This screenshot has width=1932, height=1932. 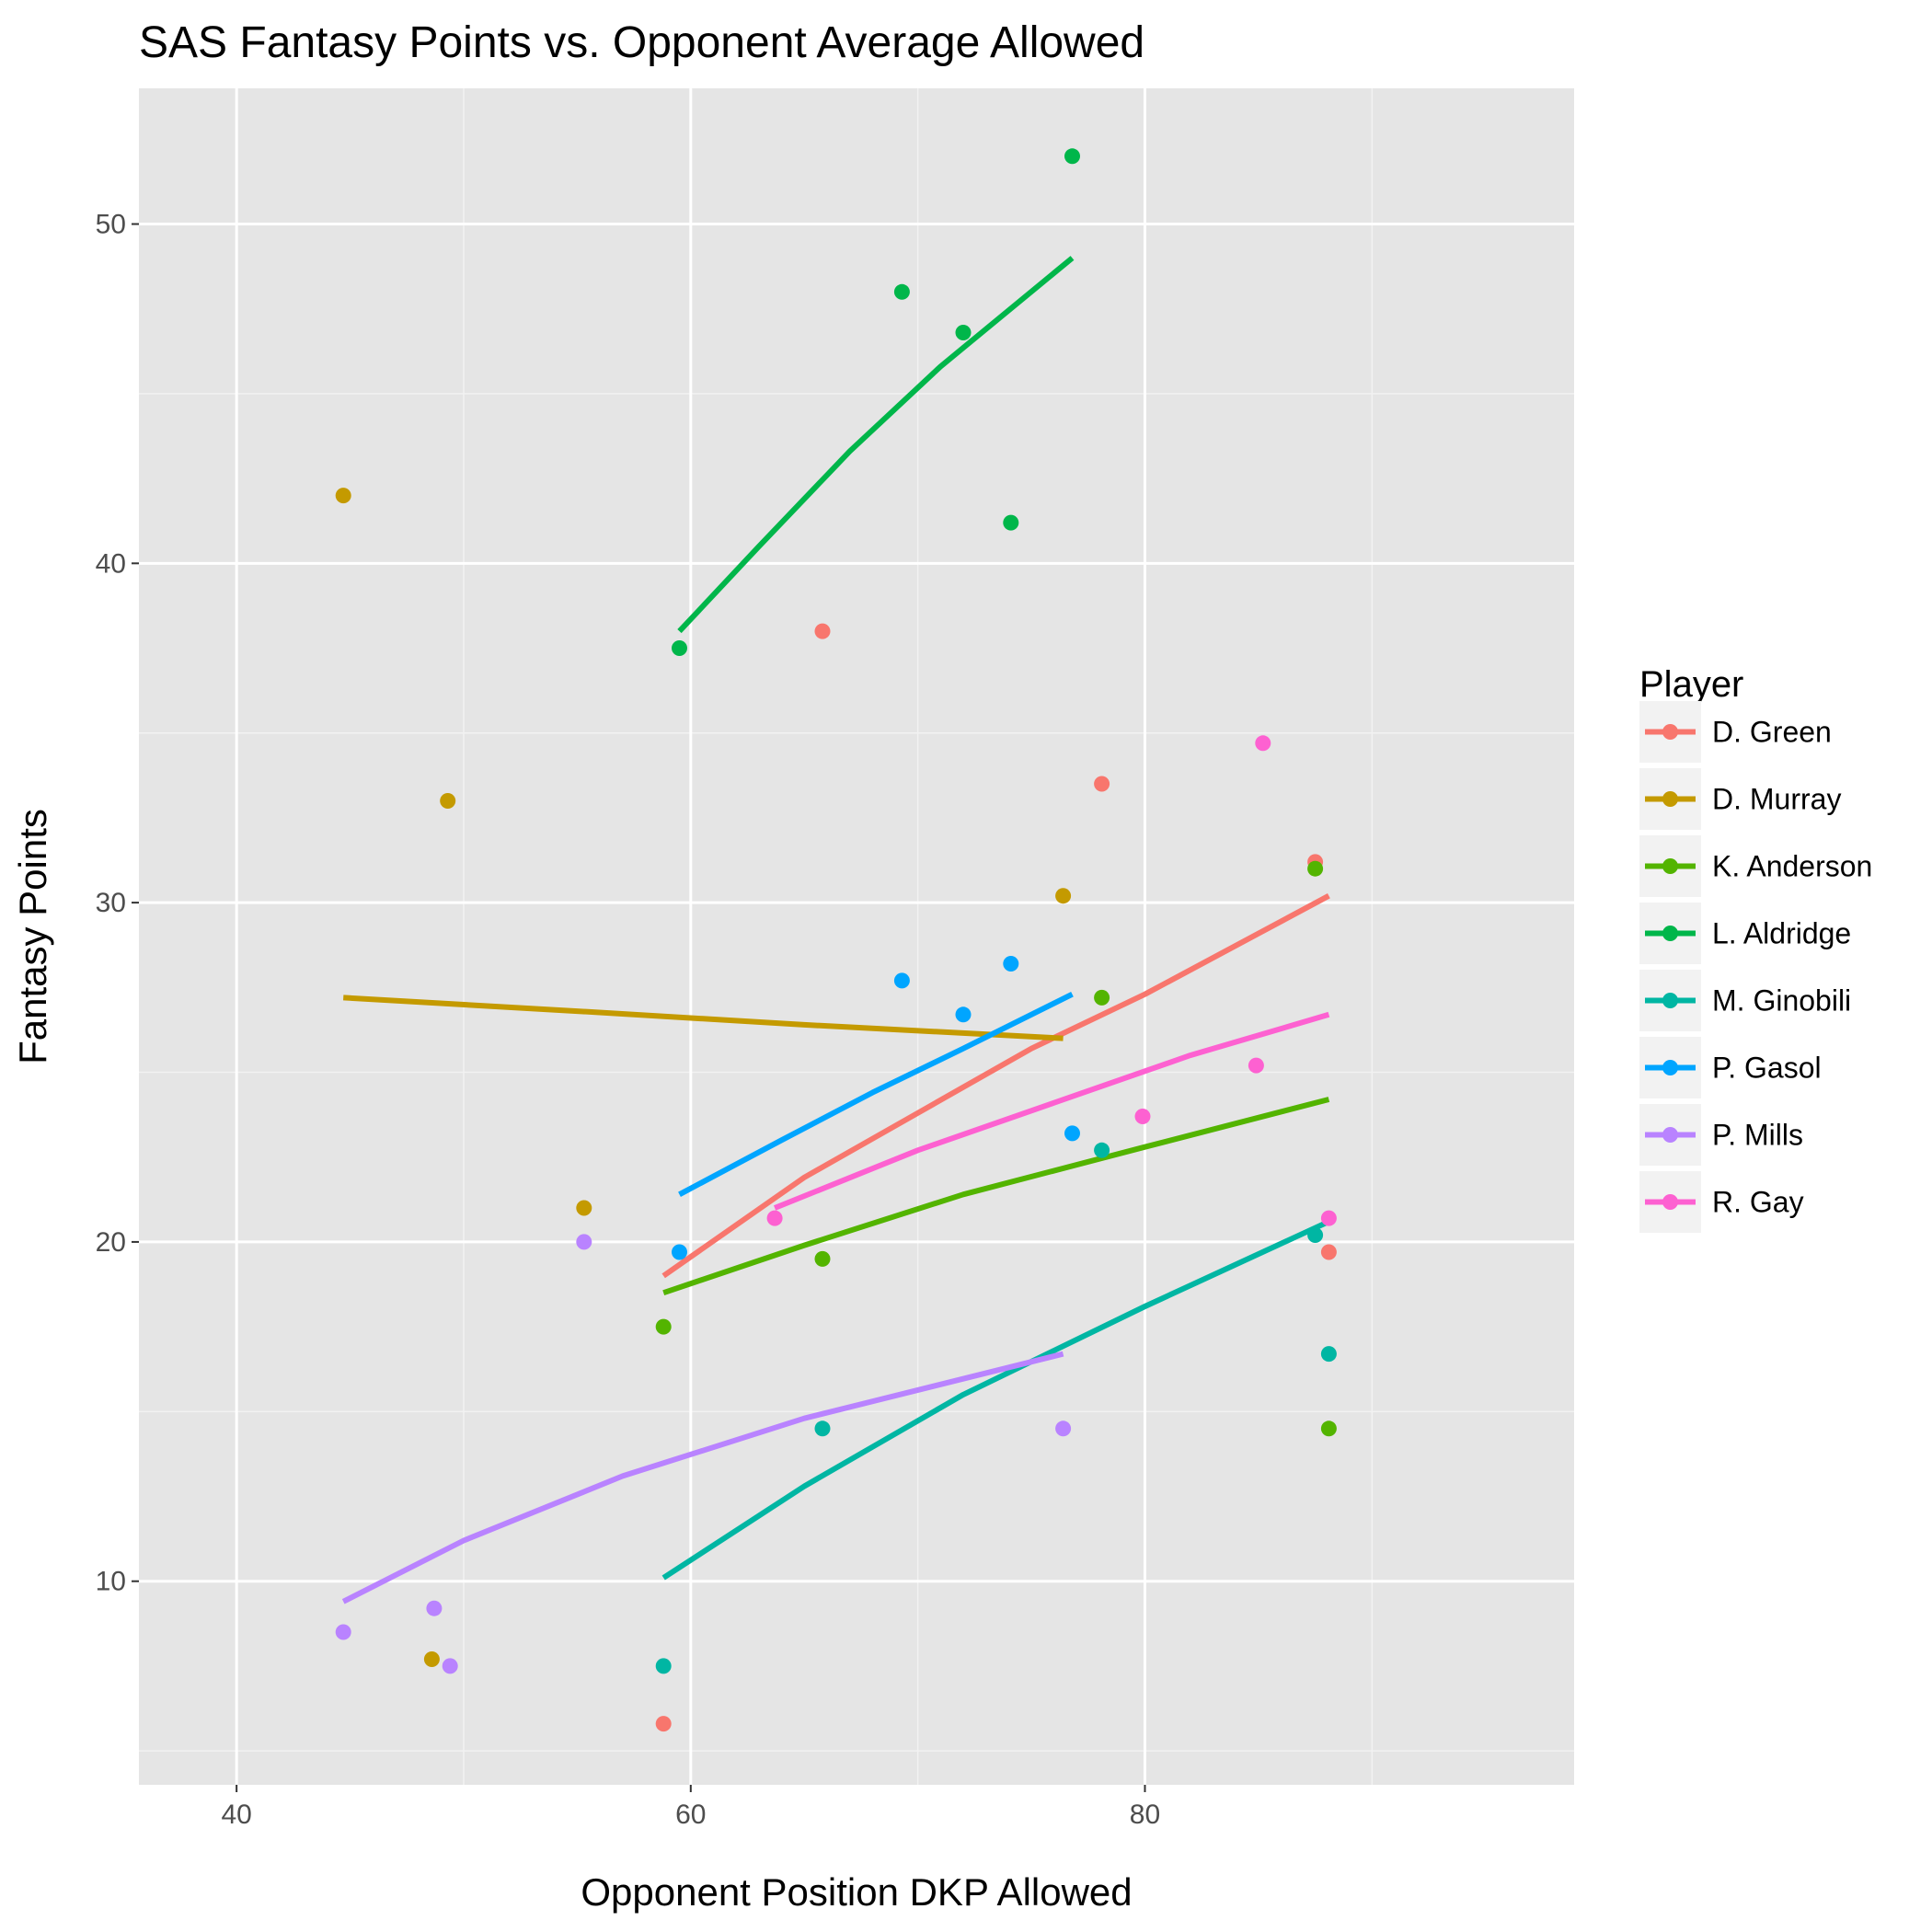 I want to click on x-tick-label: 60, so click(x=690, y=1815).